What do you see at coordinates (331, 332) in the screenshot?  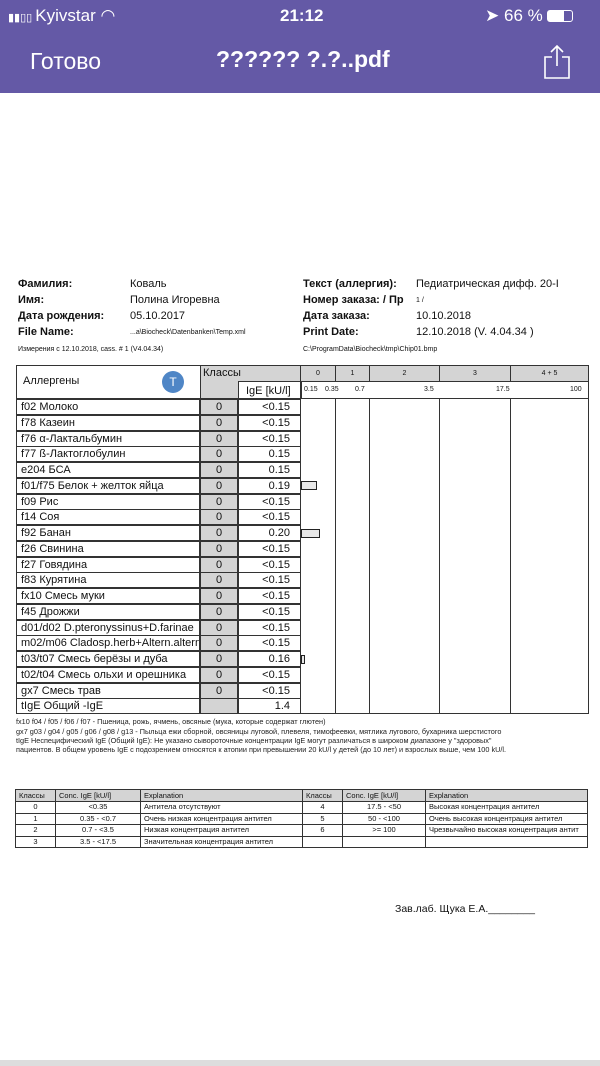 I see `print-label: Print Date:` at bounding box center [331, 332].